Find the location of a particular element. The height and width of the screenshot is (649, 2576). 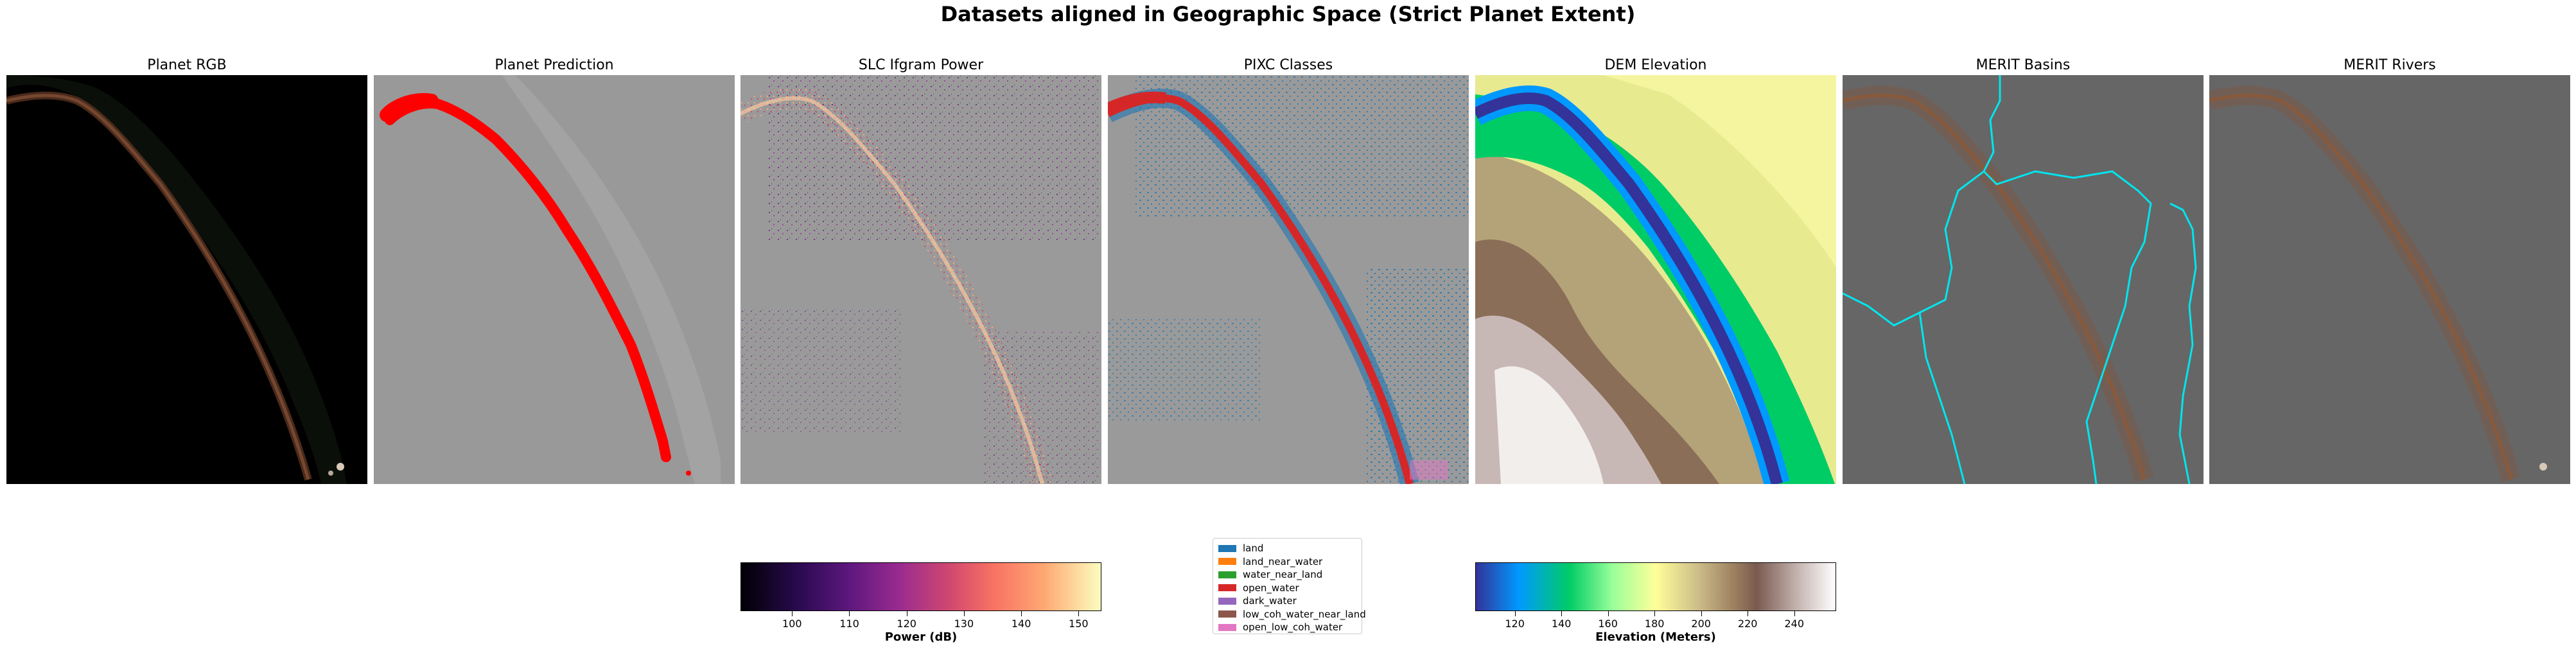

power-colorbar-tick-label: 120 is located at coordinates (906, 624).